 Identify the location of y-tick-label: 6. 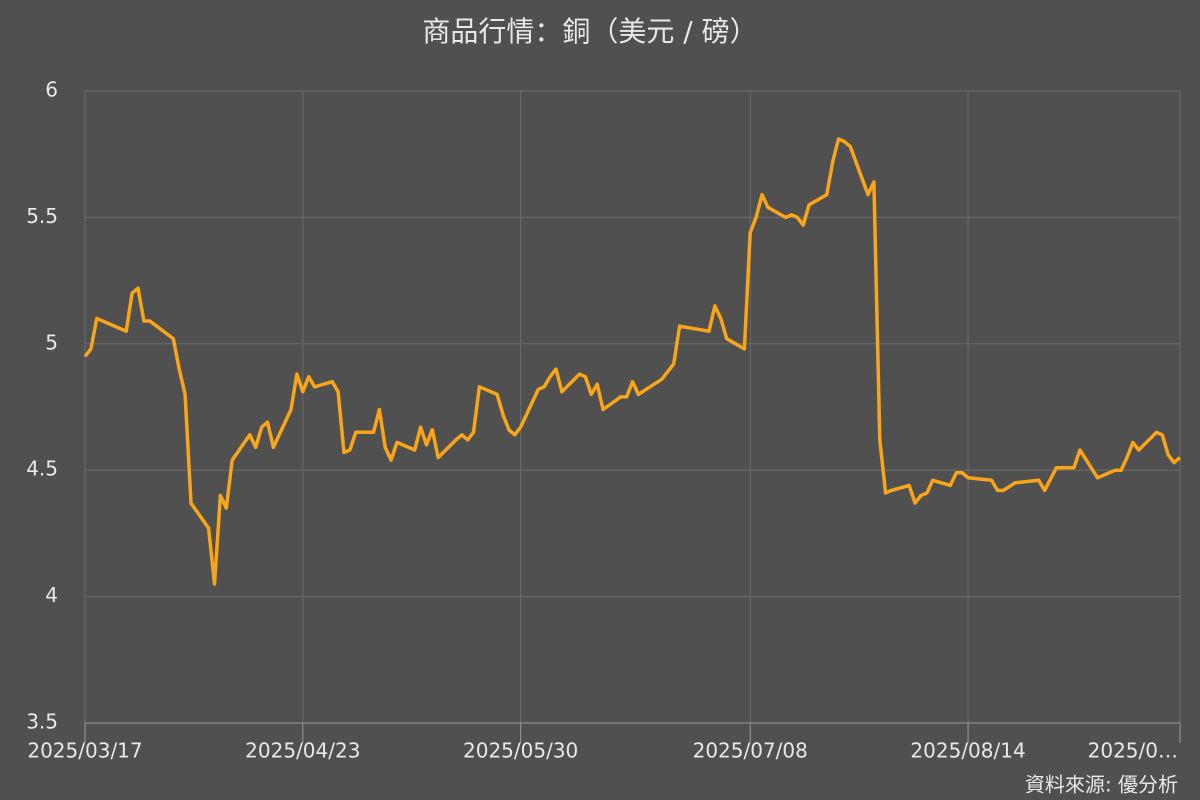
(51, 90).